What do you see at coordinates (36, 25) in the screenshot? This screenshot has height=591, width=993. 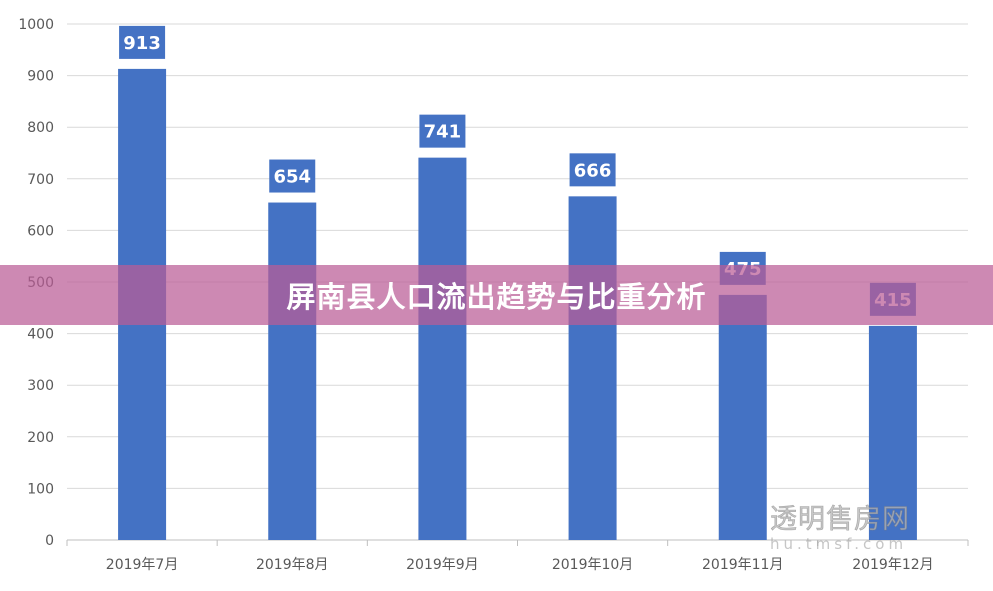 I see `y-tick-label: 1000` at bounding box center [36, 25].